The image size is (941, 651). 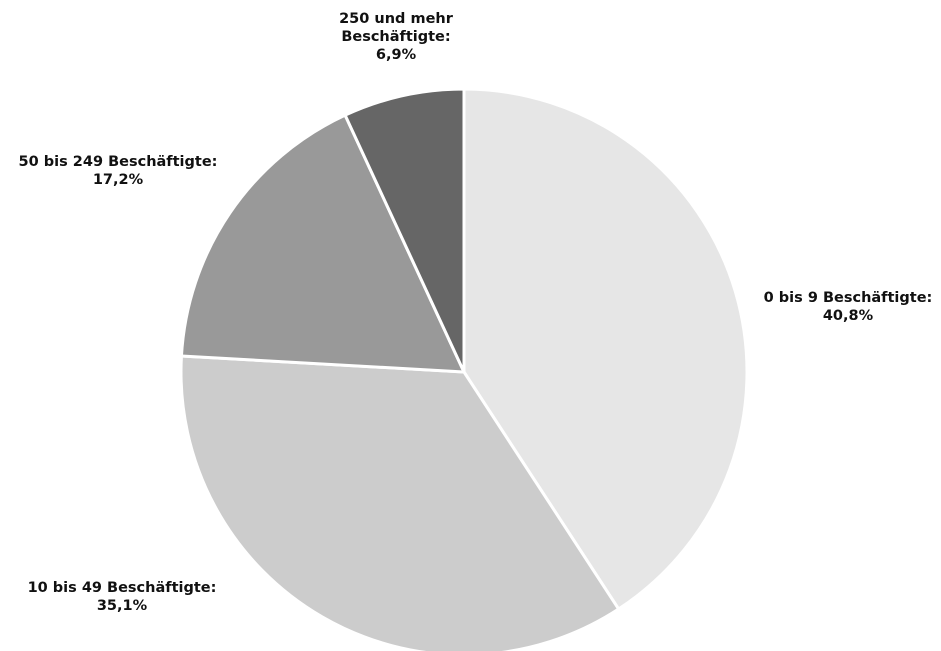 I want to click on slice-label-10-49: 10 bis 49 Beschäftigte: 35,1%, so click(x=122, y=597).